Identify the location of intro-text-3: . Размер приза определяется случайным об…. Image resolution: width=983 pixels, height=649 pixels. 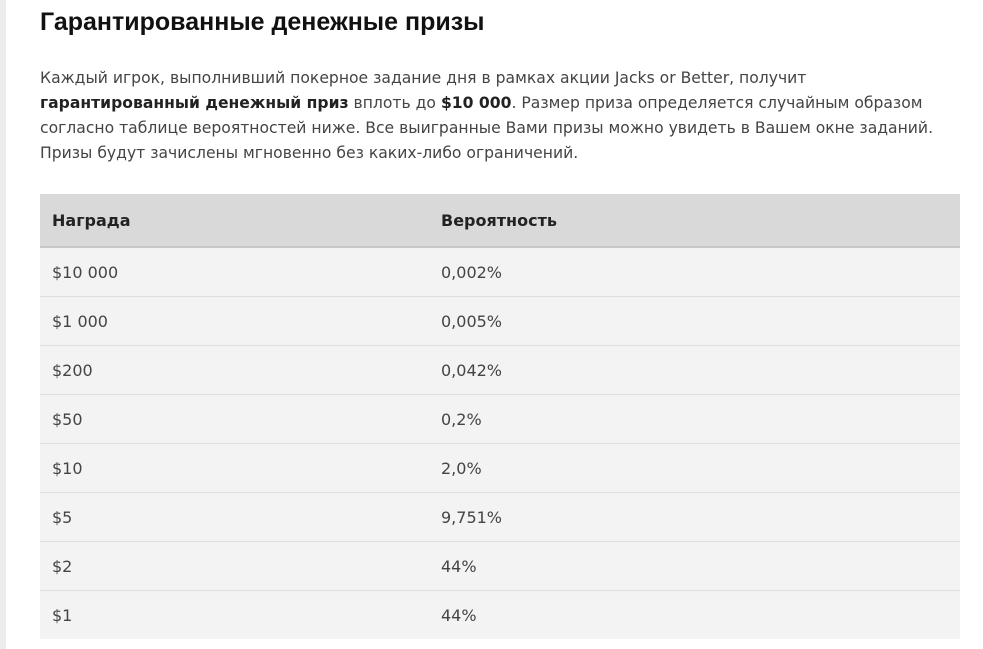
(487, 128).